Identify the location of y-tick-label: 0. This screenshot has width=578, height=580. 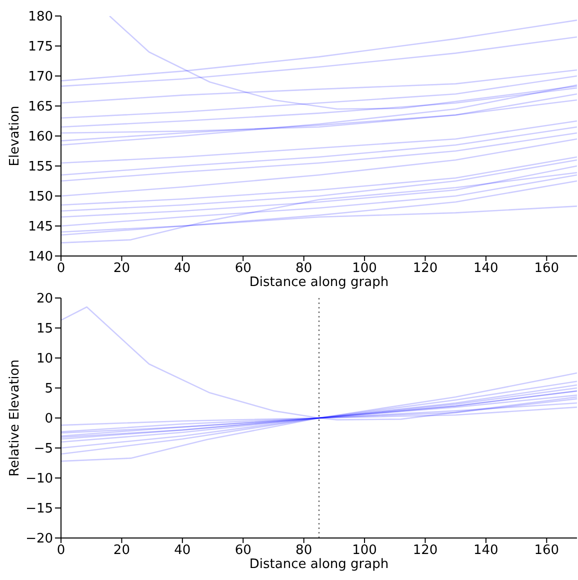
(48, 419).